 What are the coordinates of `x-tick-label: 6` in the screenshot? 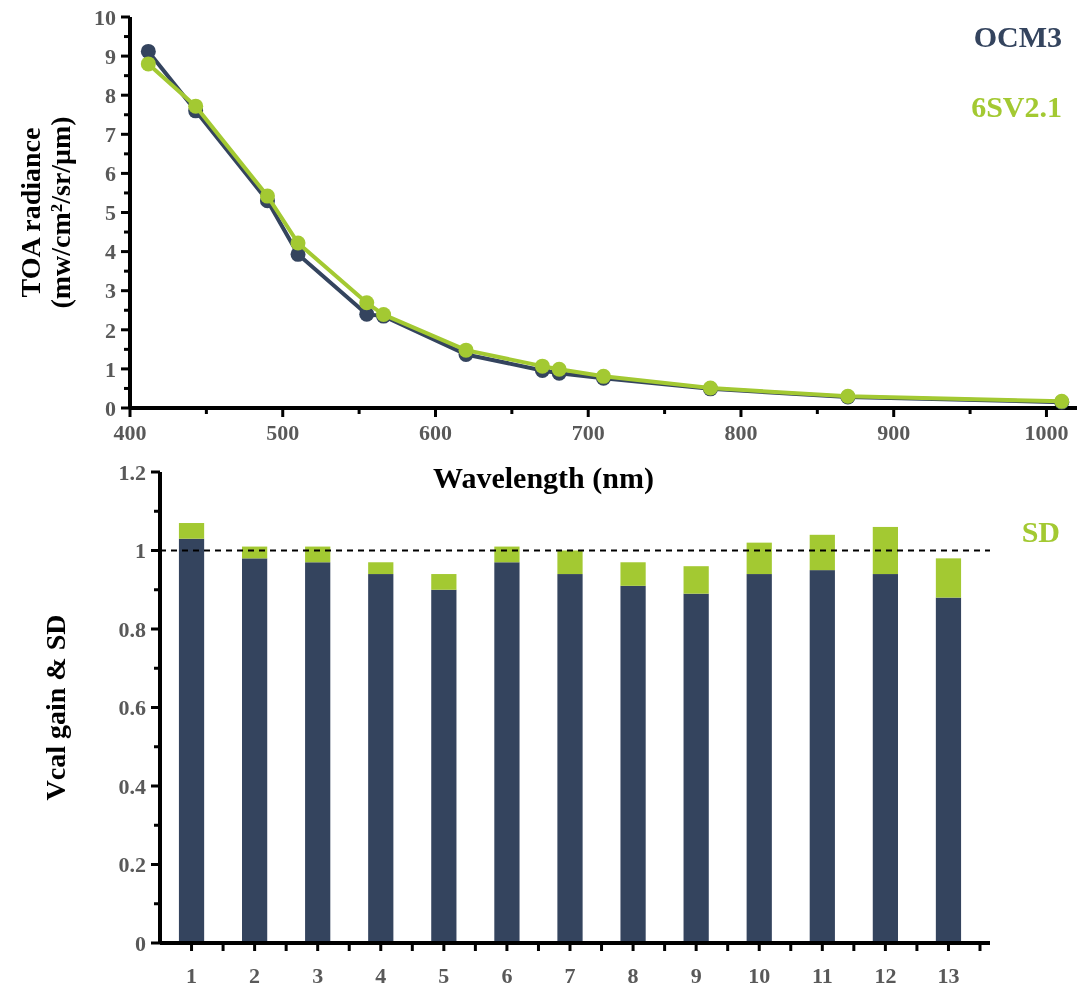 It's located at (507, 975).